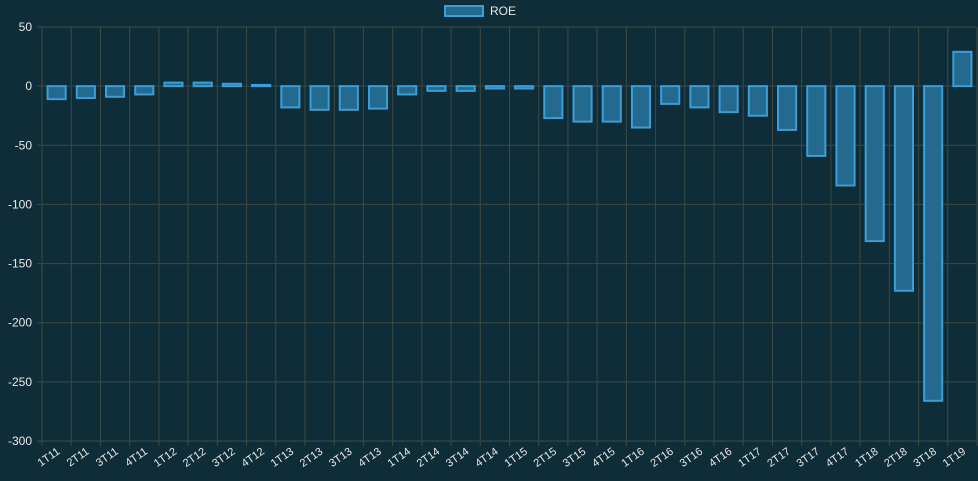 The image size is (978, 481). Describe the element at coordinates (290, 97) in the screenshot. I see `bar-1T13` at that location.